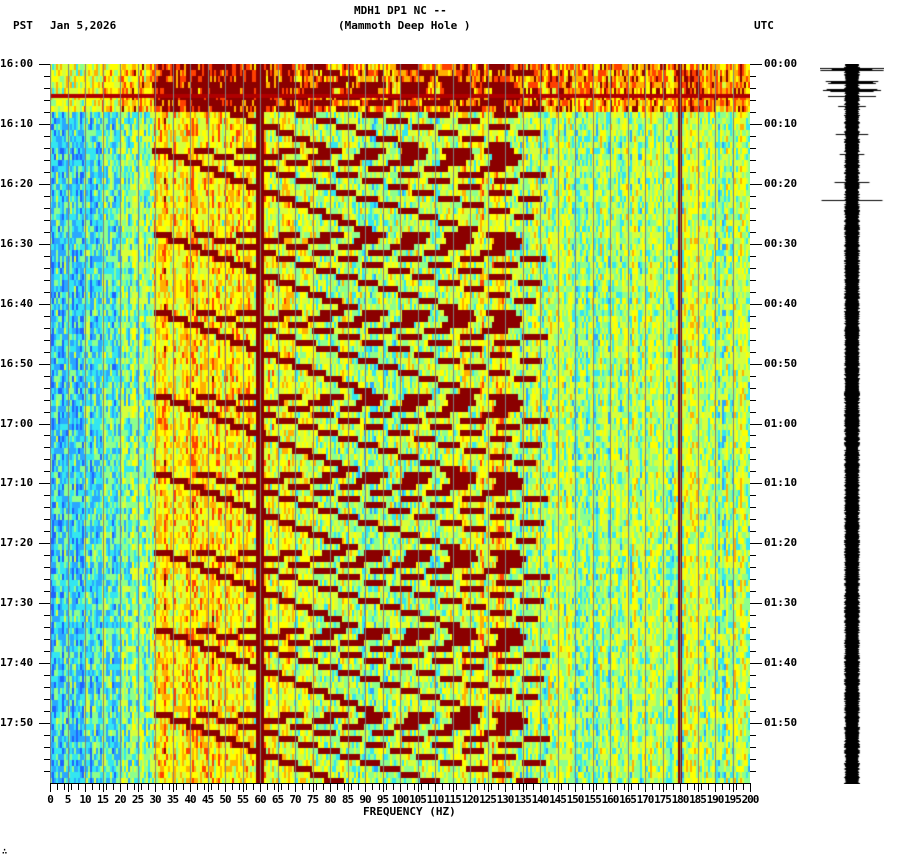 The image size is (902, 864). What do you see at coordinates (781, 303) in the screenshot?
I see `right-time-label: 00:40` at bounding box center [781, 303].